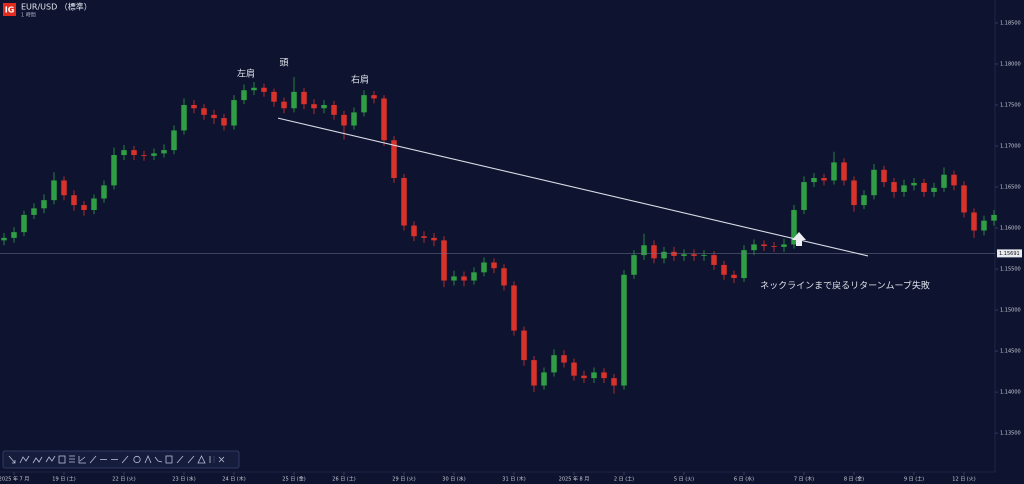  I want to click on x-tick-label: 25 日 (金), so click(293, 479).